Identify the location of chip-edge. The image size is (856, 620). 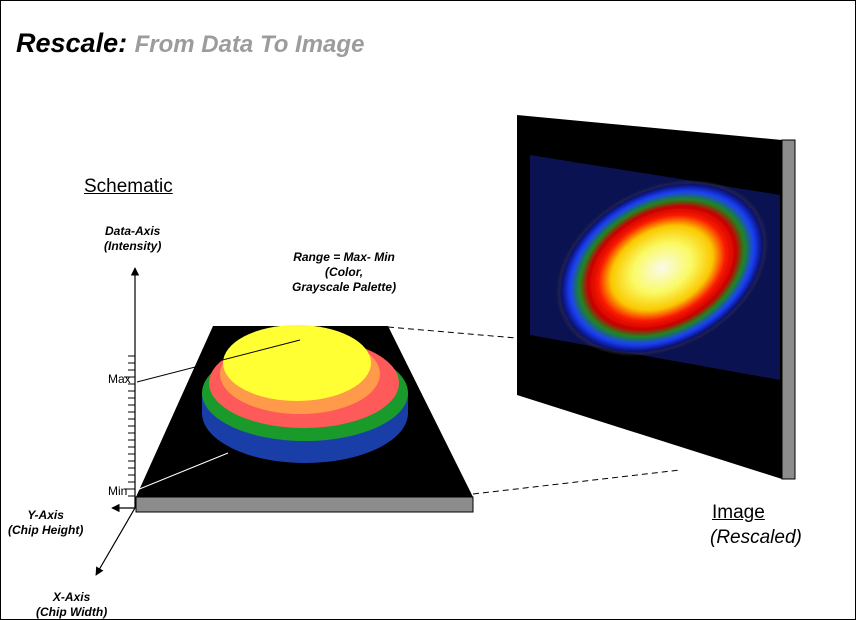
(304, 504).